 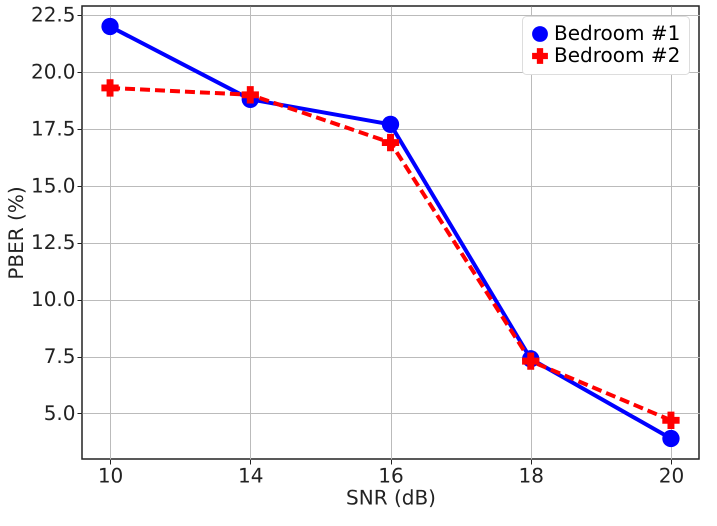 I want to click on x-tick-label: 16, so click(x=391, y=476).